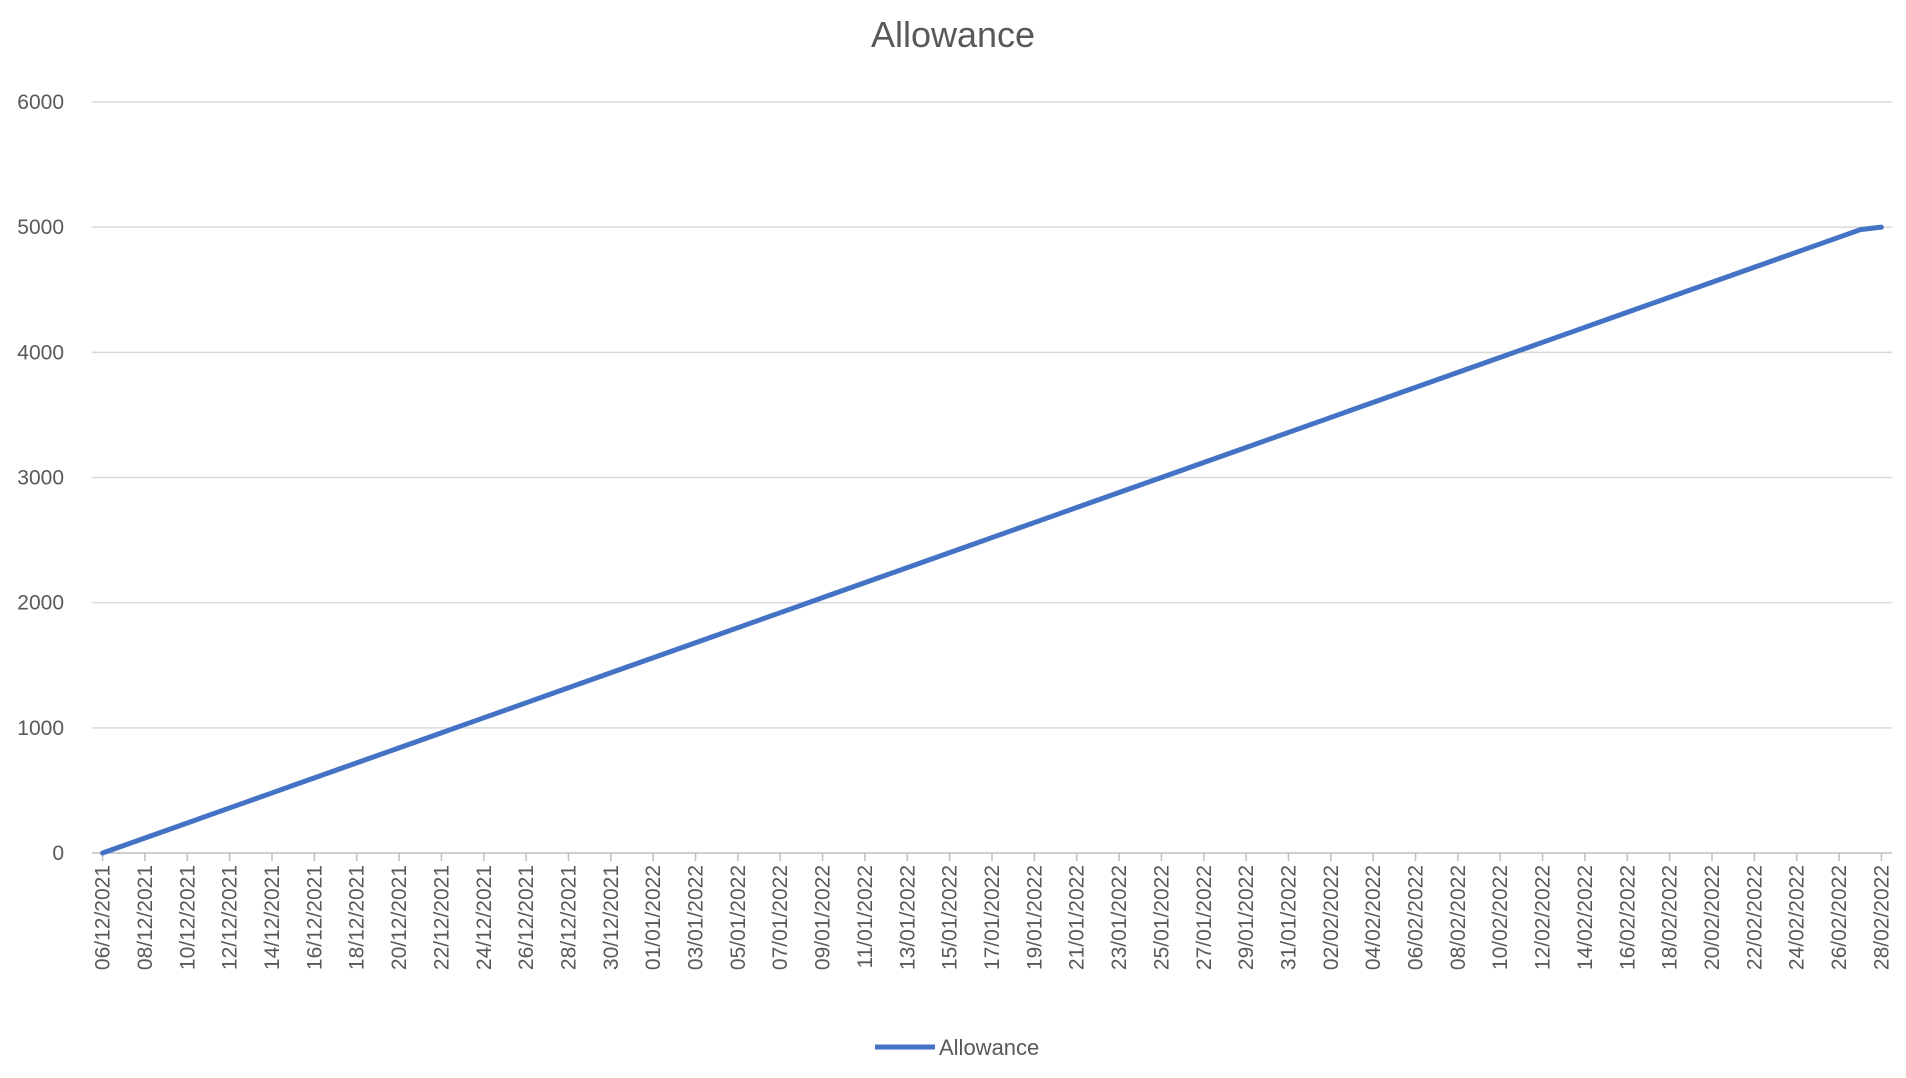 Image resolution: width=1906 pixels, height=1078 pixels. Describe the element at coordinates (823, 917) in the screenshot. I see `x-tick-label: 09/01/2022` at that location.